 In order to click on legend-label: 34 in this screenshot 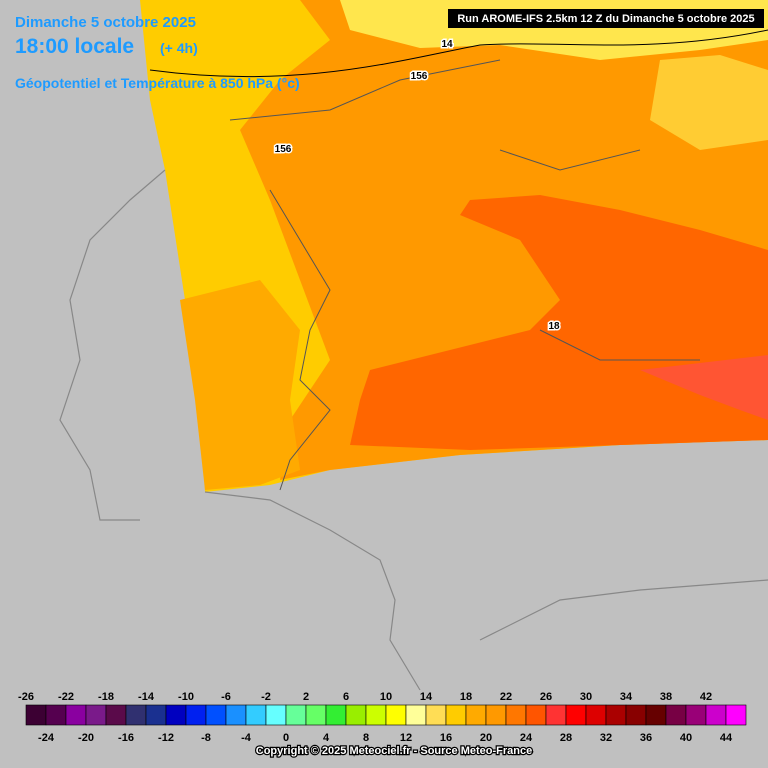, I will do `click(626, 697)`.